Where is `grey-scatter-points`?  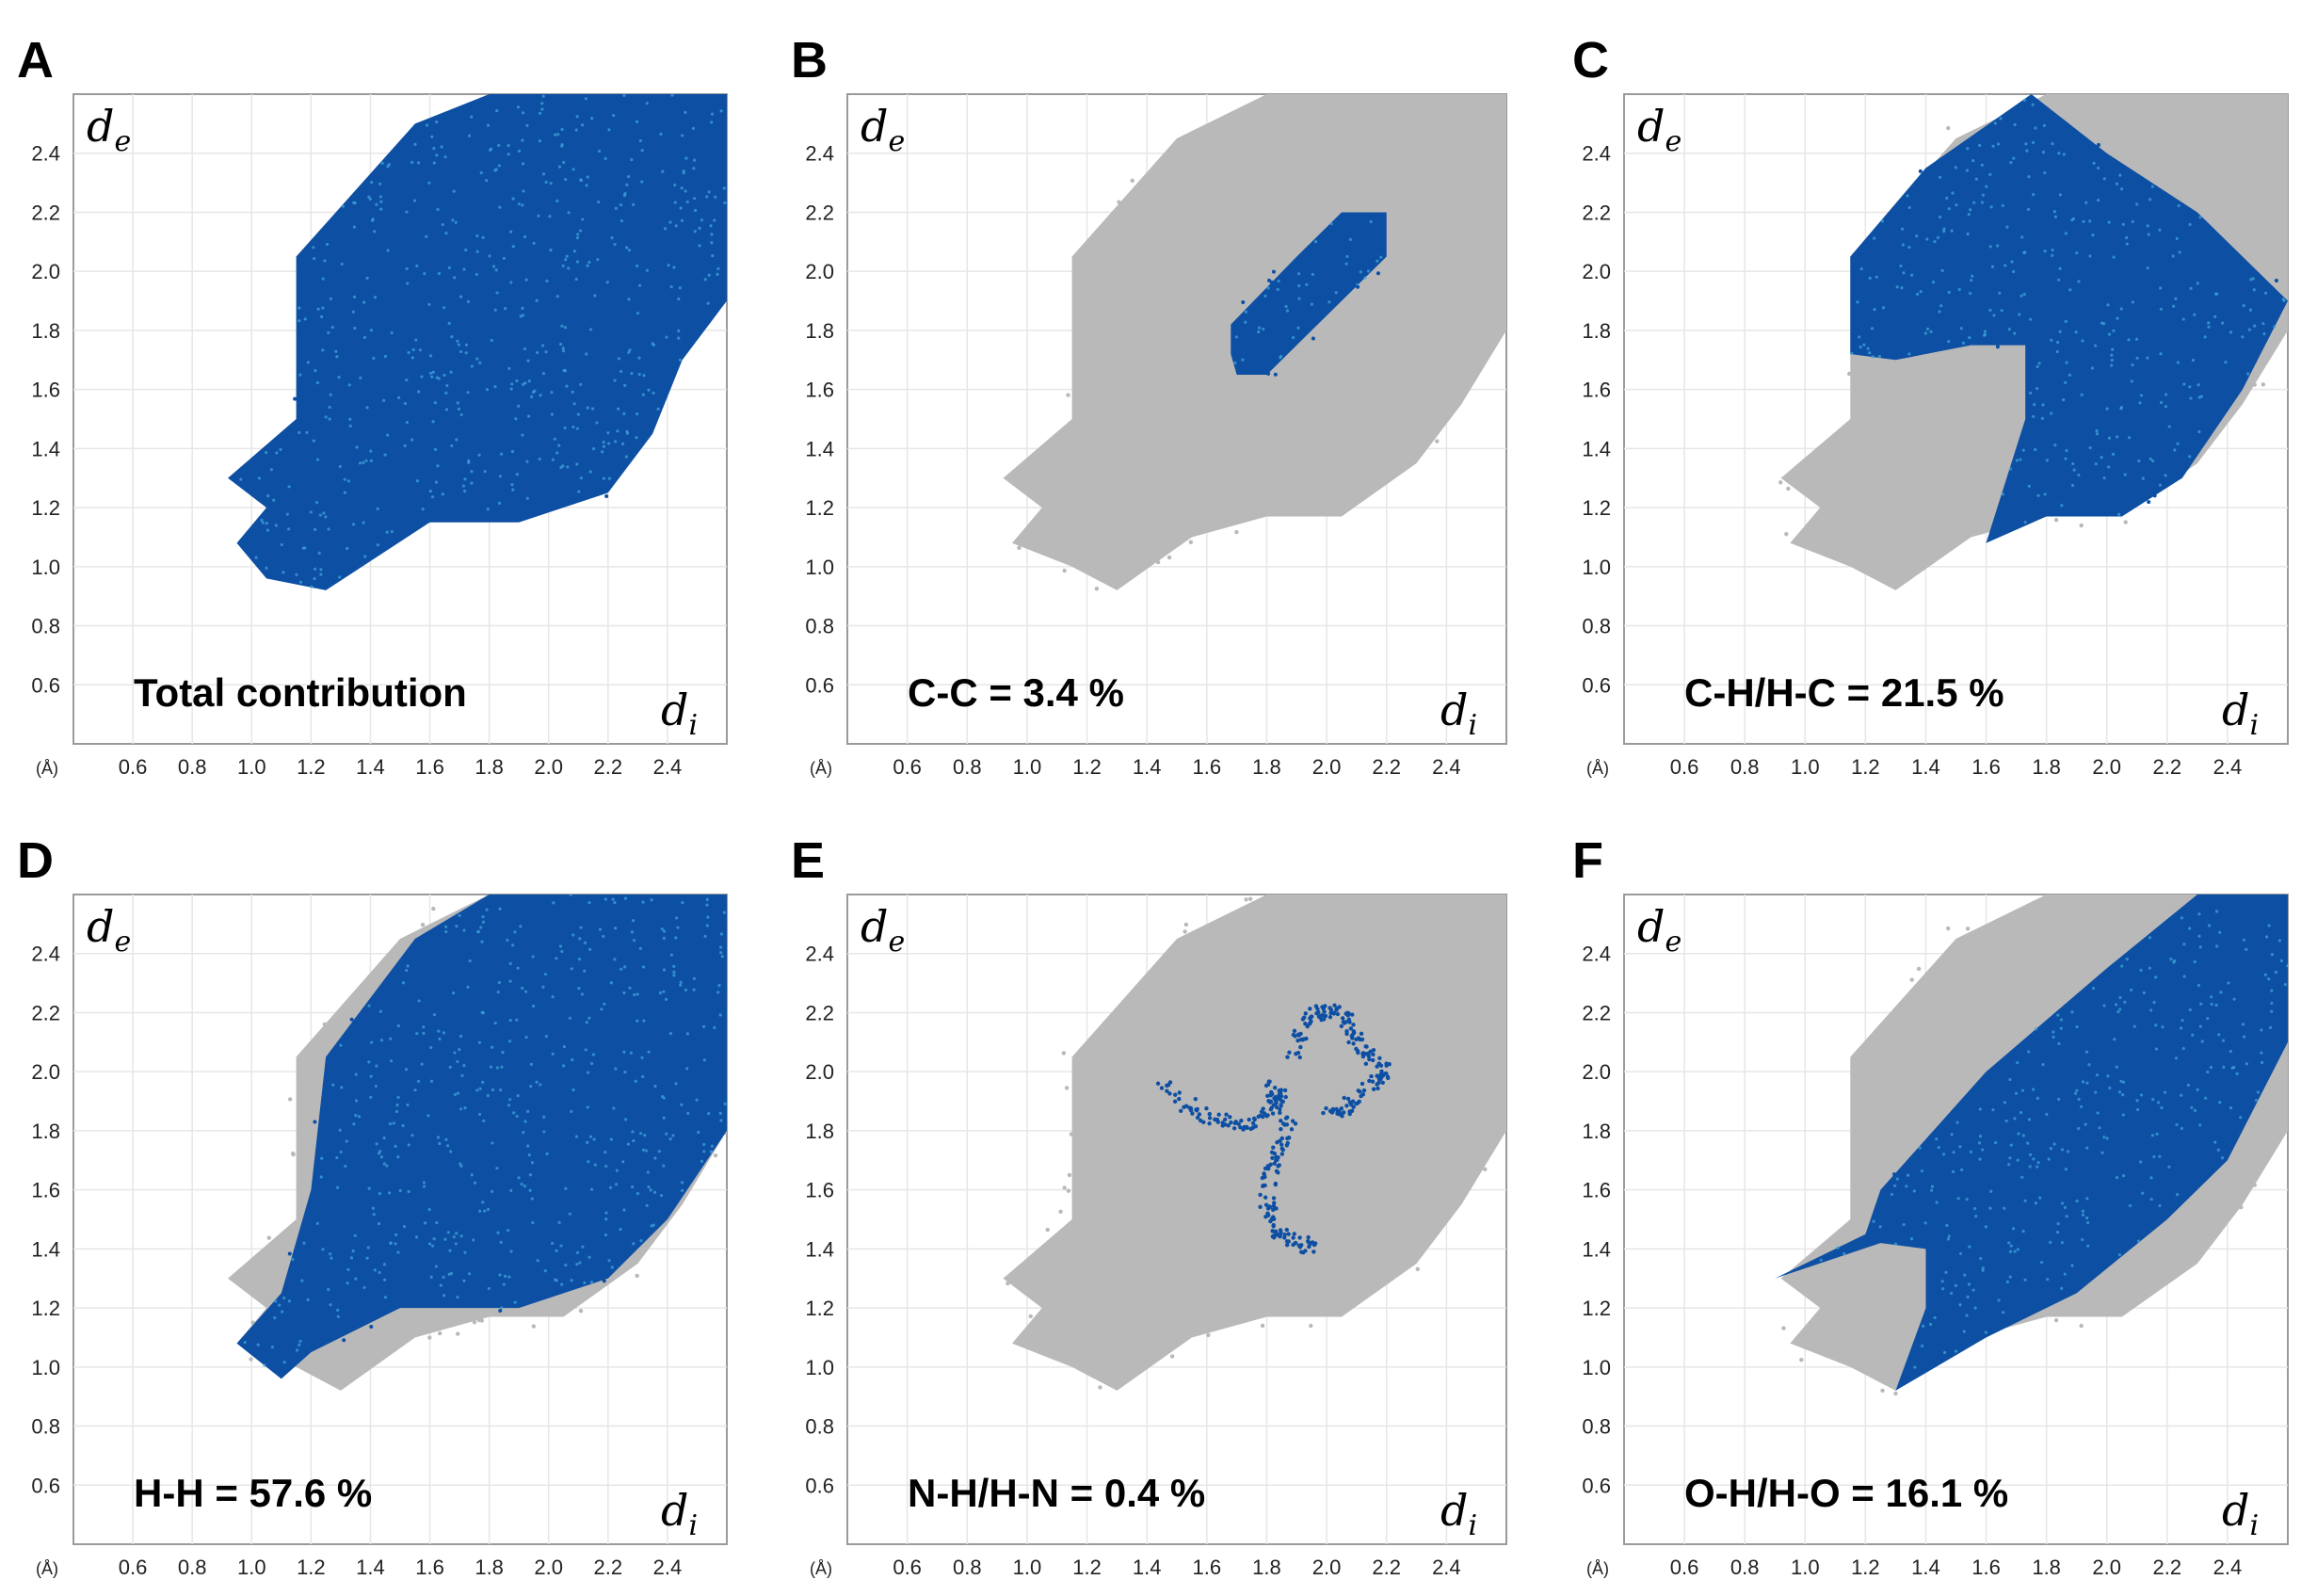
grey-scatter-points is located at coordinates (2022, 331).